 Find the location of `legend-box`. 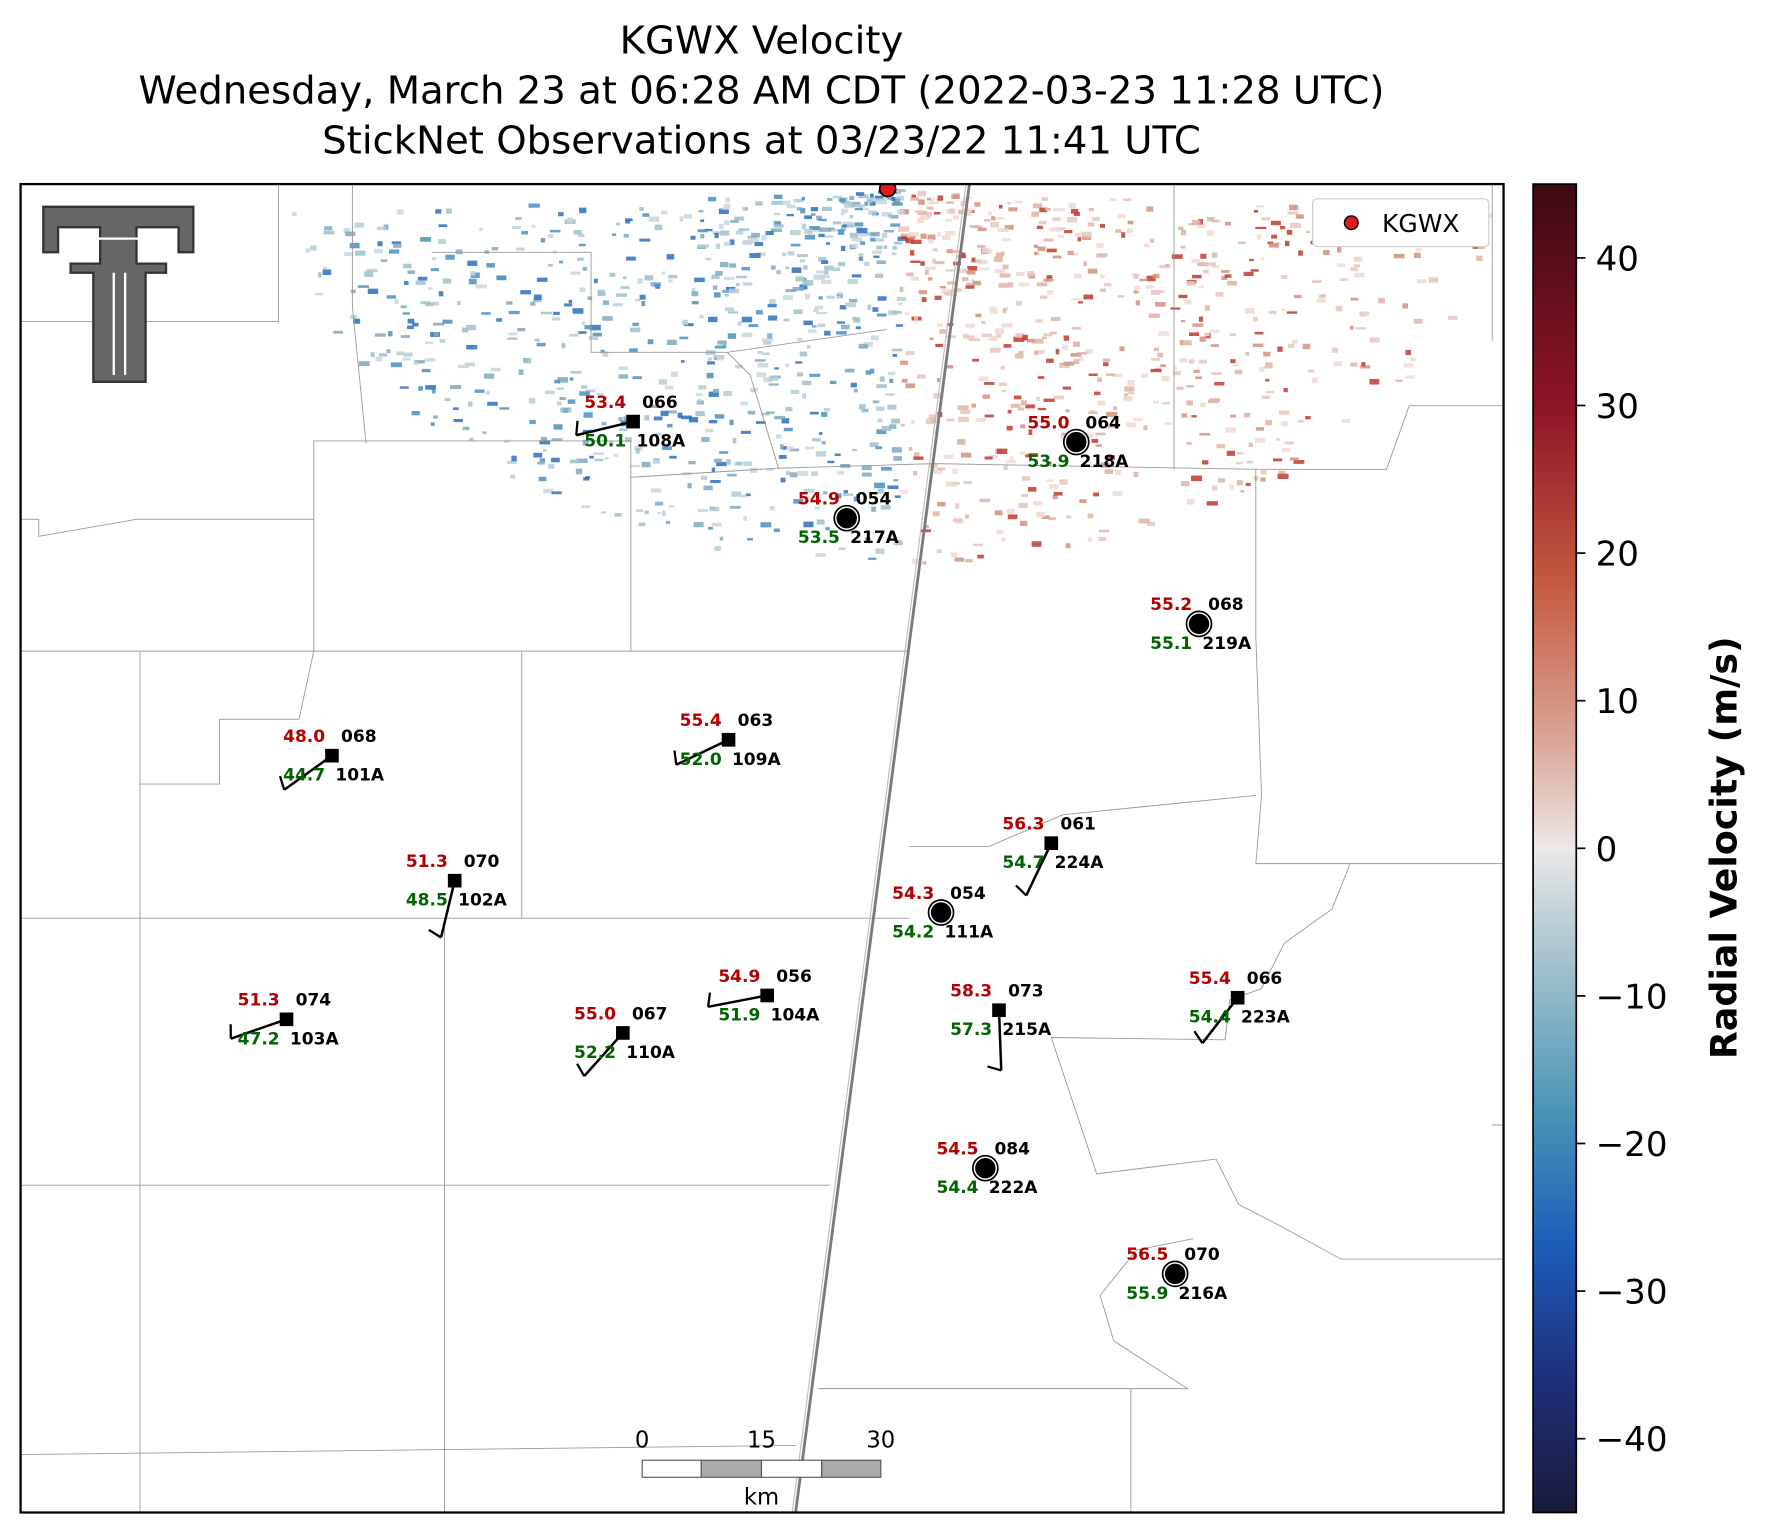

legend-box is located at coordinates (1401, 223).